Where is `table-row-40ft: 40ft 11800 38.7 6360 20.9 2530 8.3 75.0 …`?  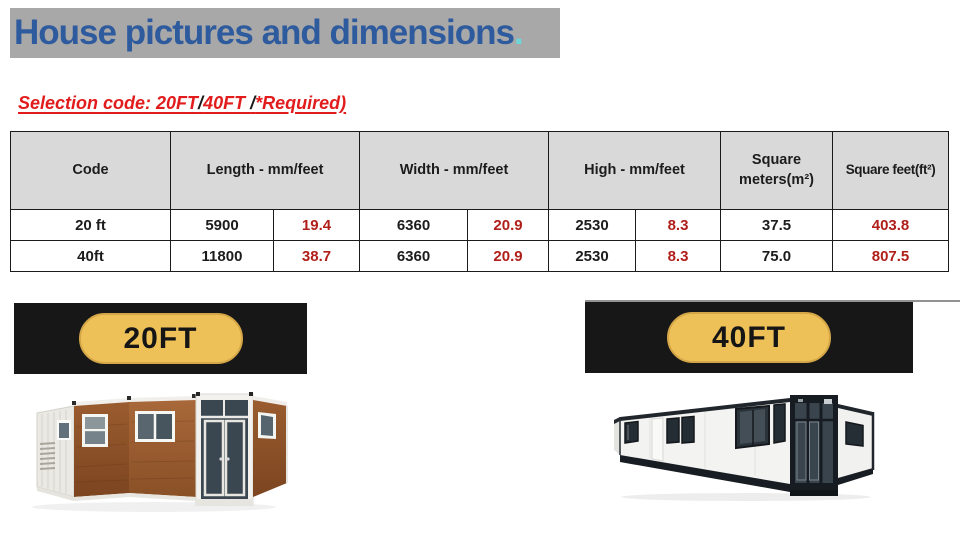 table-row-40ft: 40ft 11800 38.7 6360 20.9 2530 8.3 75.0 … is located at coordinates (480, 256).